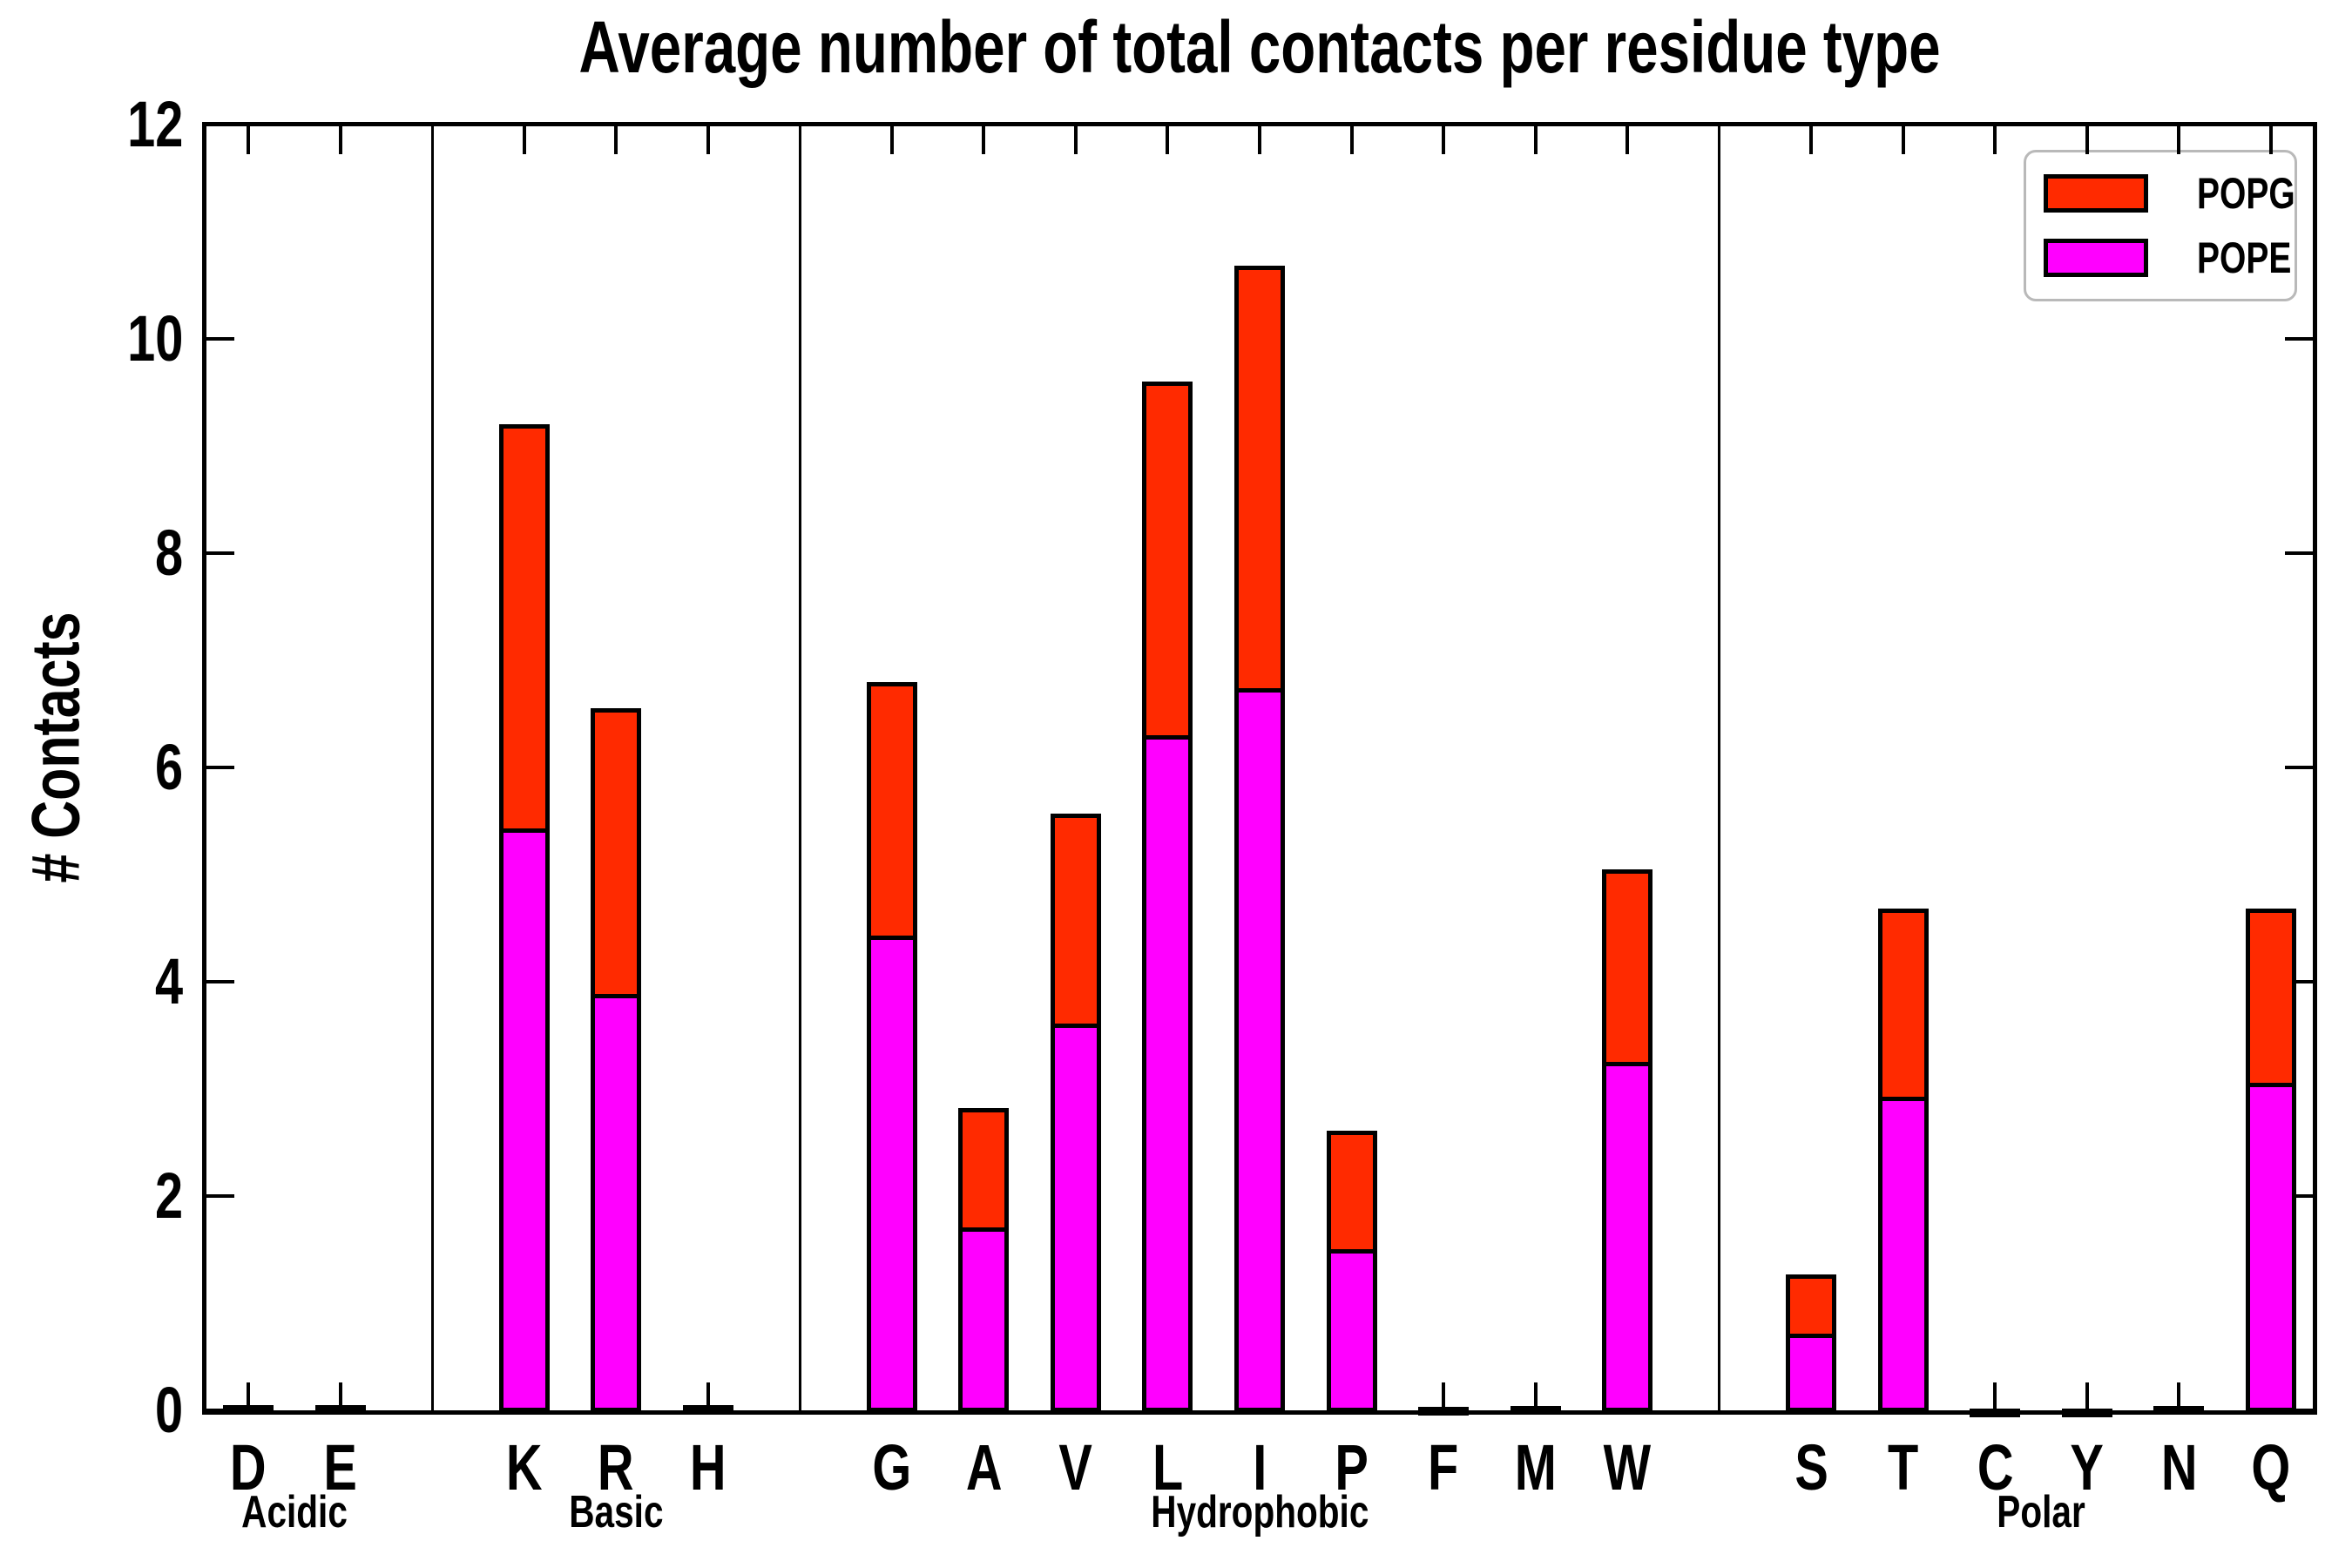 This screenshot has height=1568, width=2352. I want to click on bar-K-POPE, so click(524, 1118).